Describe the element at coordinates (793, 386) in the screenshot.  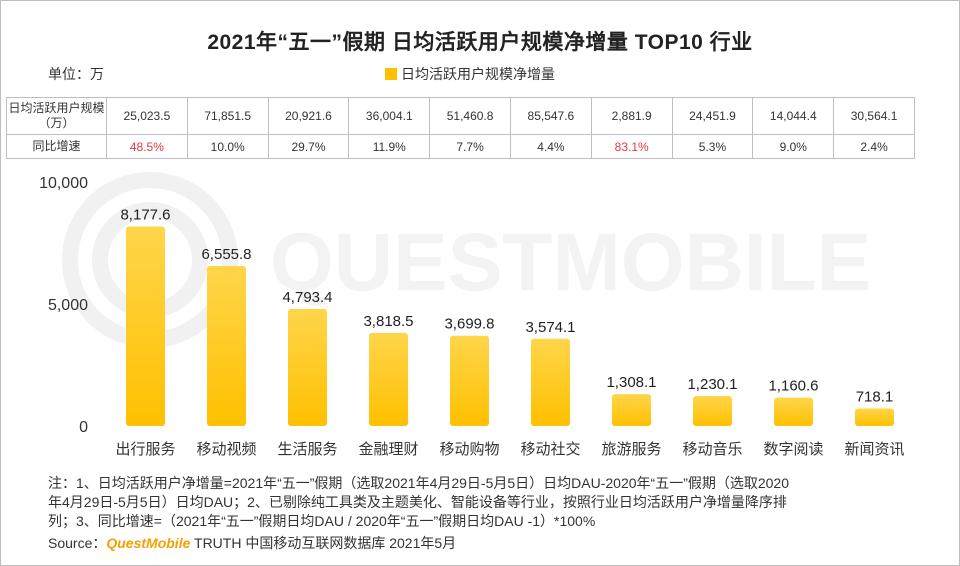
I see `bar-value-label: 1,160.6` at that location.